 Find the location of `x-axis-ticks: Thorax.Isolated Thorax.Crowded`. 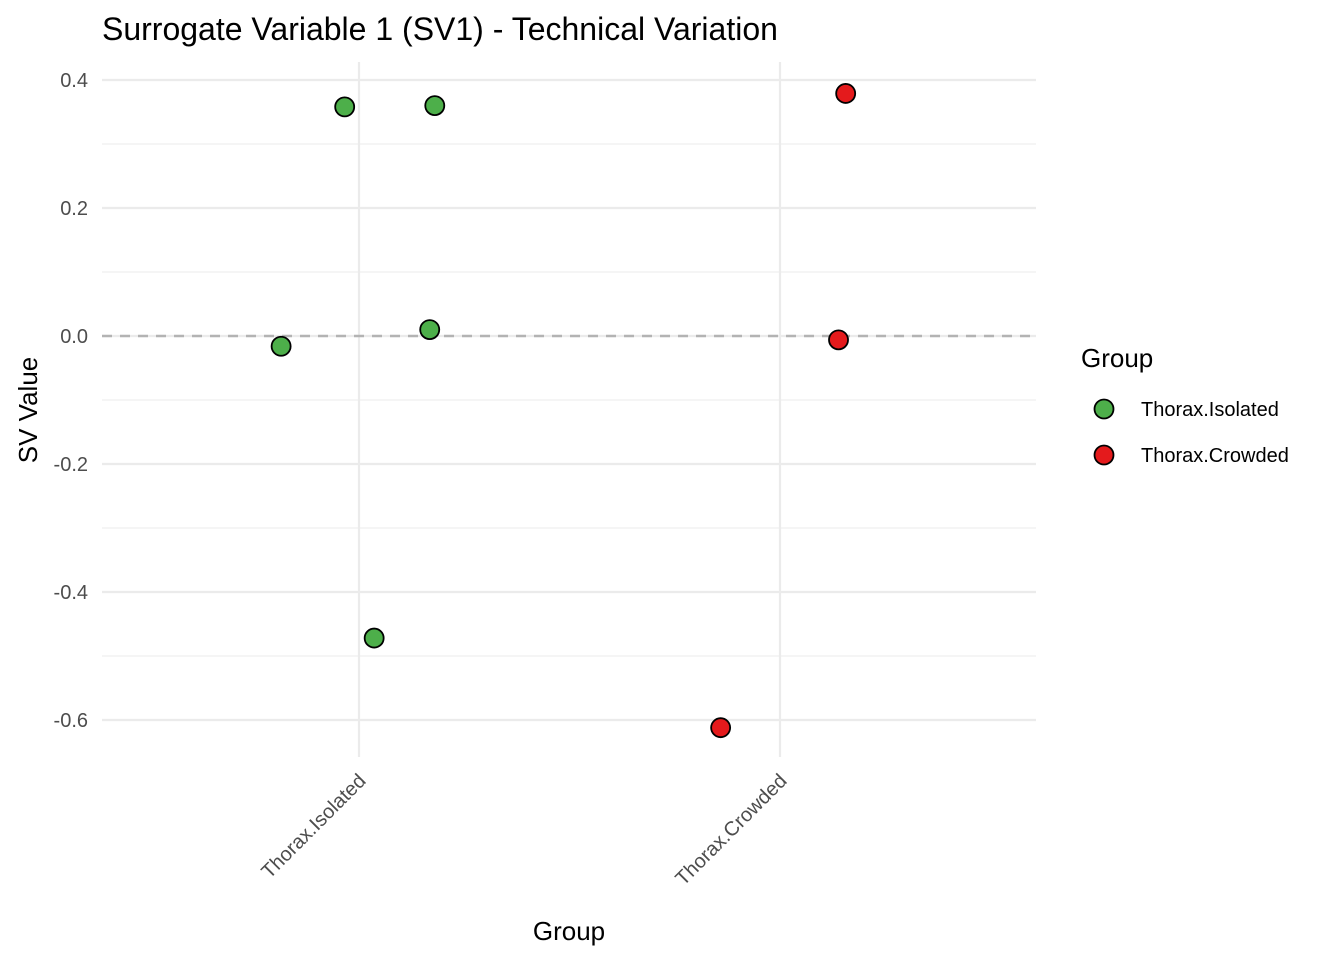

x-axis-ticks: Thorax.Isolated Thorax.Crowded is located at coordinates (524, 830).